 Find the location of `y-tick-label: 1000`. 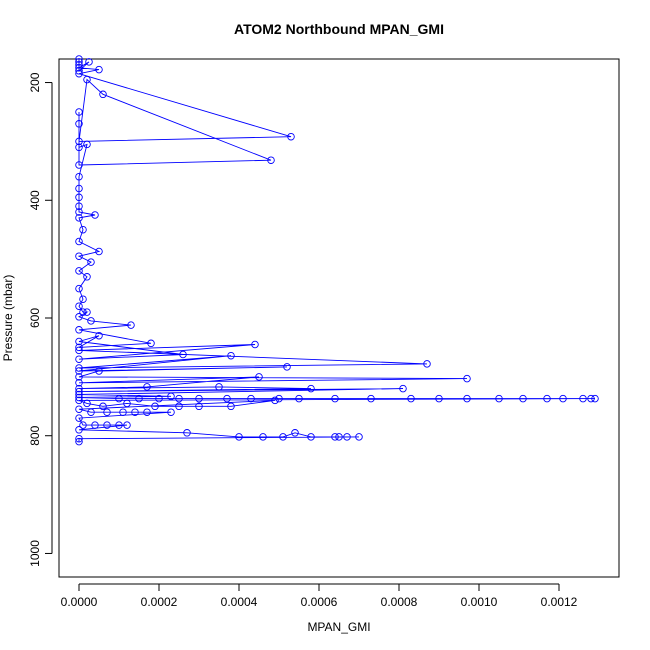

y-tick-label: 1000 is located at coordinates (35, 553).